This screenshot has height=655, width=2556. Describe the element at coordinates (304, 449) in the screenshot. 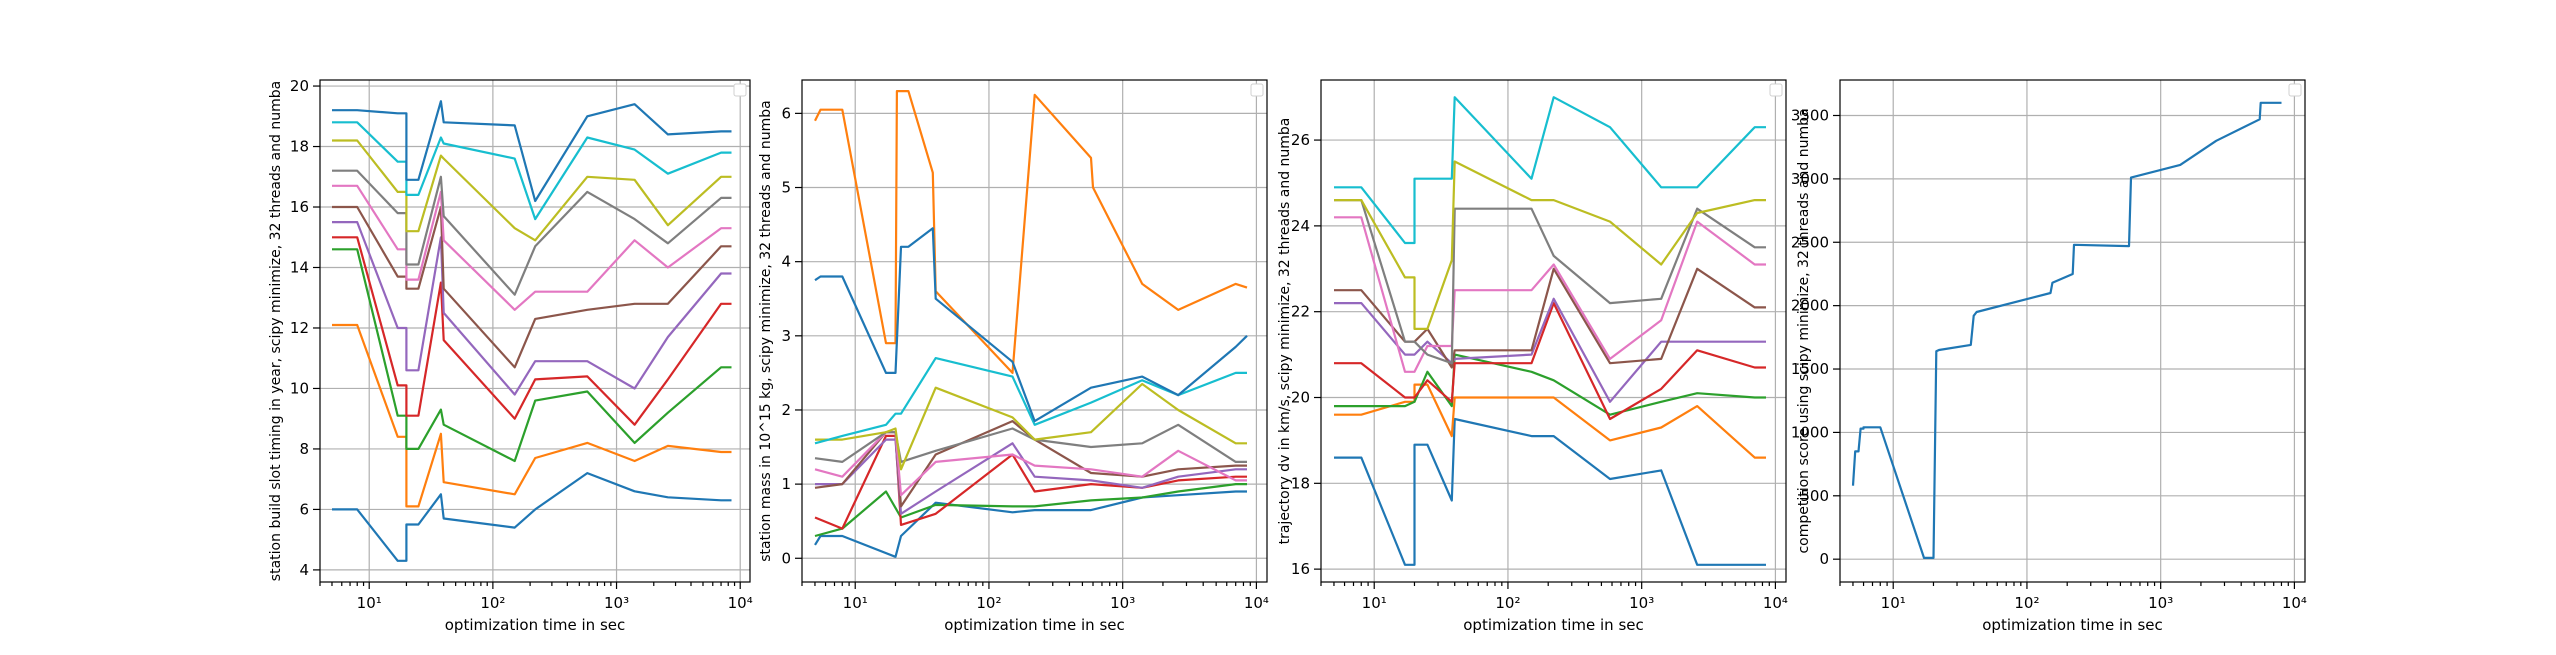

I see `y-tick-label: 8` at that location.